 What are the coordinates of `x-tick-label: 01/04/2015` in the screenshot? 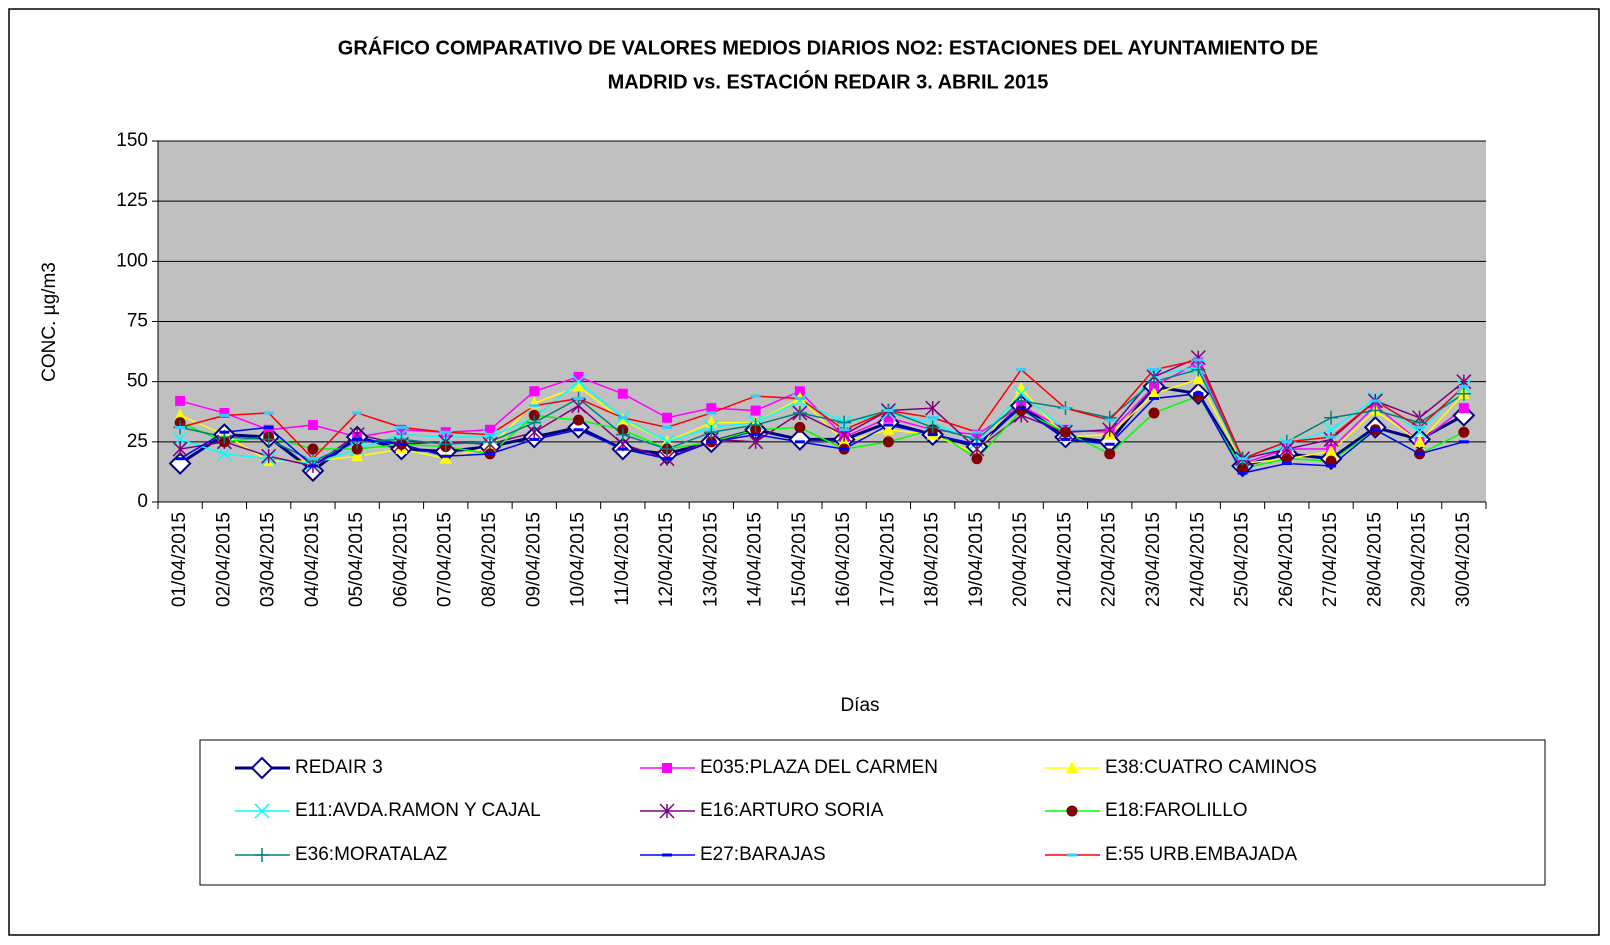 It's located at (179, 559).